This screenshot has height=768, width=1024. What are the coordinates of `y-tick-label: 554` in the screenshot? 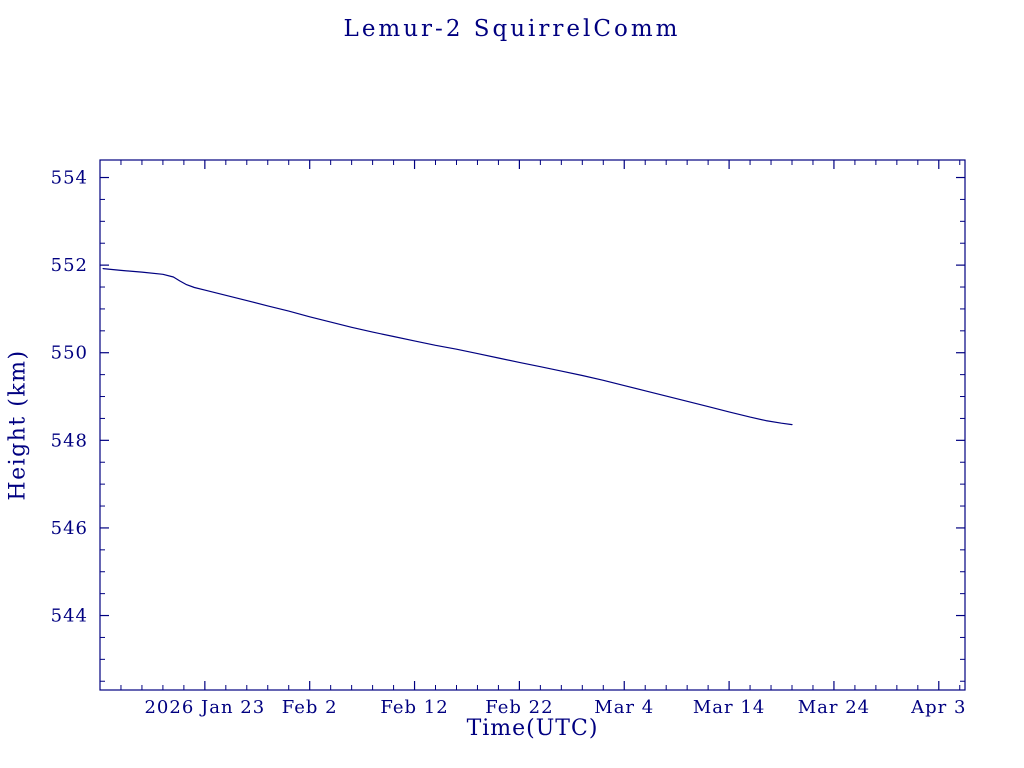 It's located at (69, 178).